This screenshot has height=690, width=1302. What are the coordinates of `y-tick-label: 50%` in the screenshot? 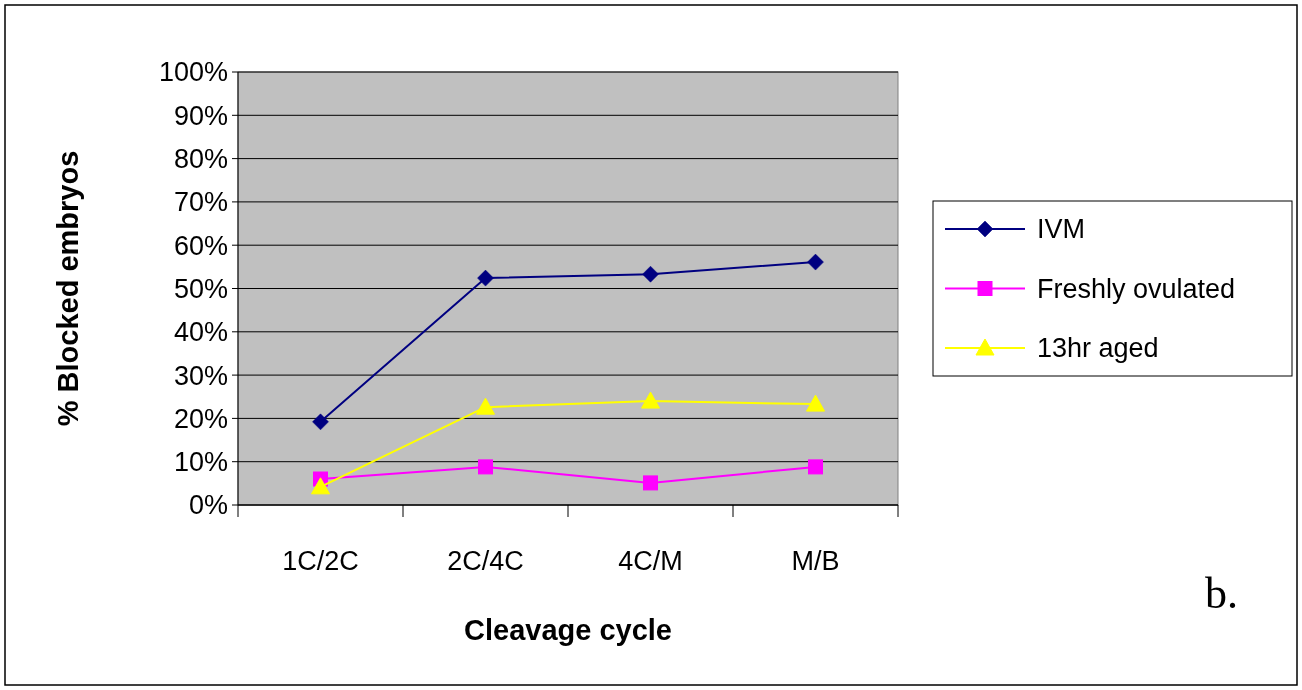 It's located at (200, 288).